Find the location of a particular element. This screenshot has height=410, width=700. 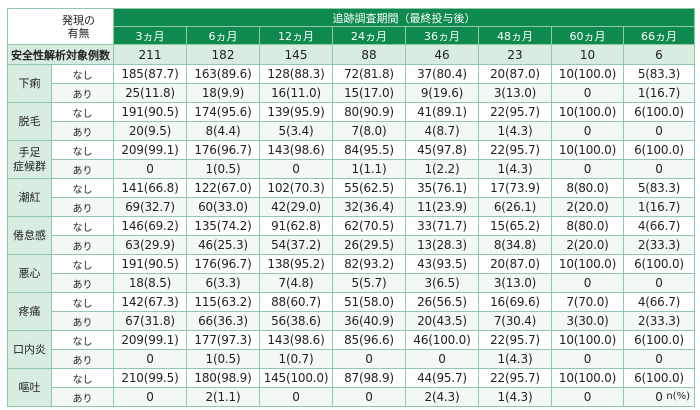

table-row: あり 0 1(0.5) 0 1(1.1) 1(2.2) 1(4.3) 0 0 is located at coordinates (351, 169).